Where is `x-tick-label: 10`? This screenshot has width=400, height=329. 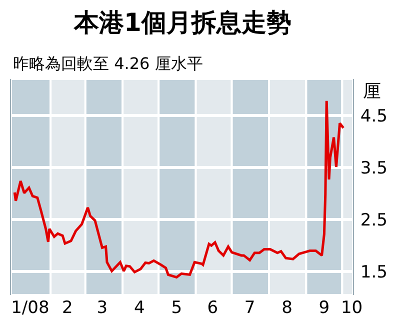 x-tick-label: 10 is located at coordinates (351, 308).